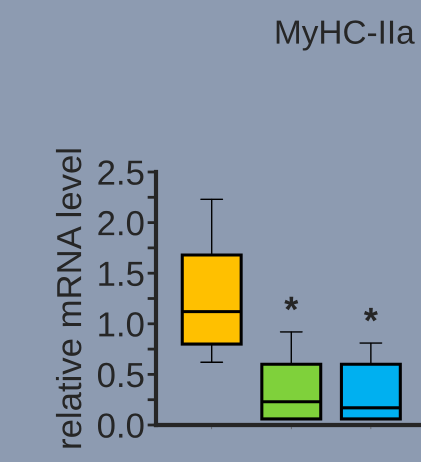  I want to click on y-tick-label: 2.0, so click(121, 223).